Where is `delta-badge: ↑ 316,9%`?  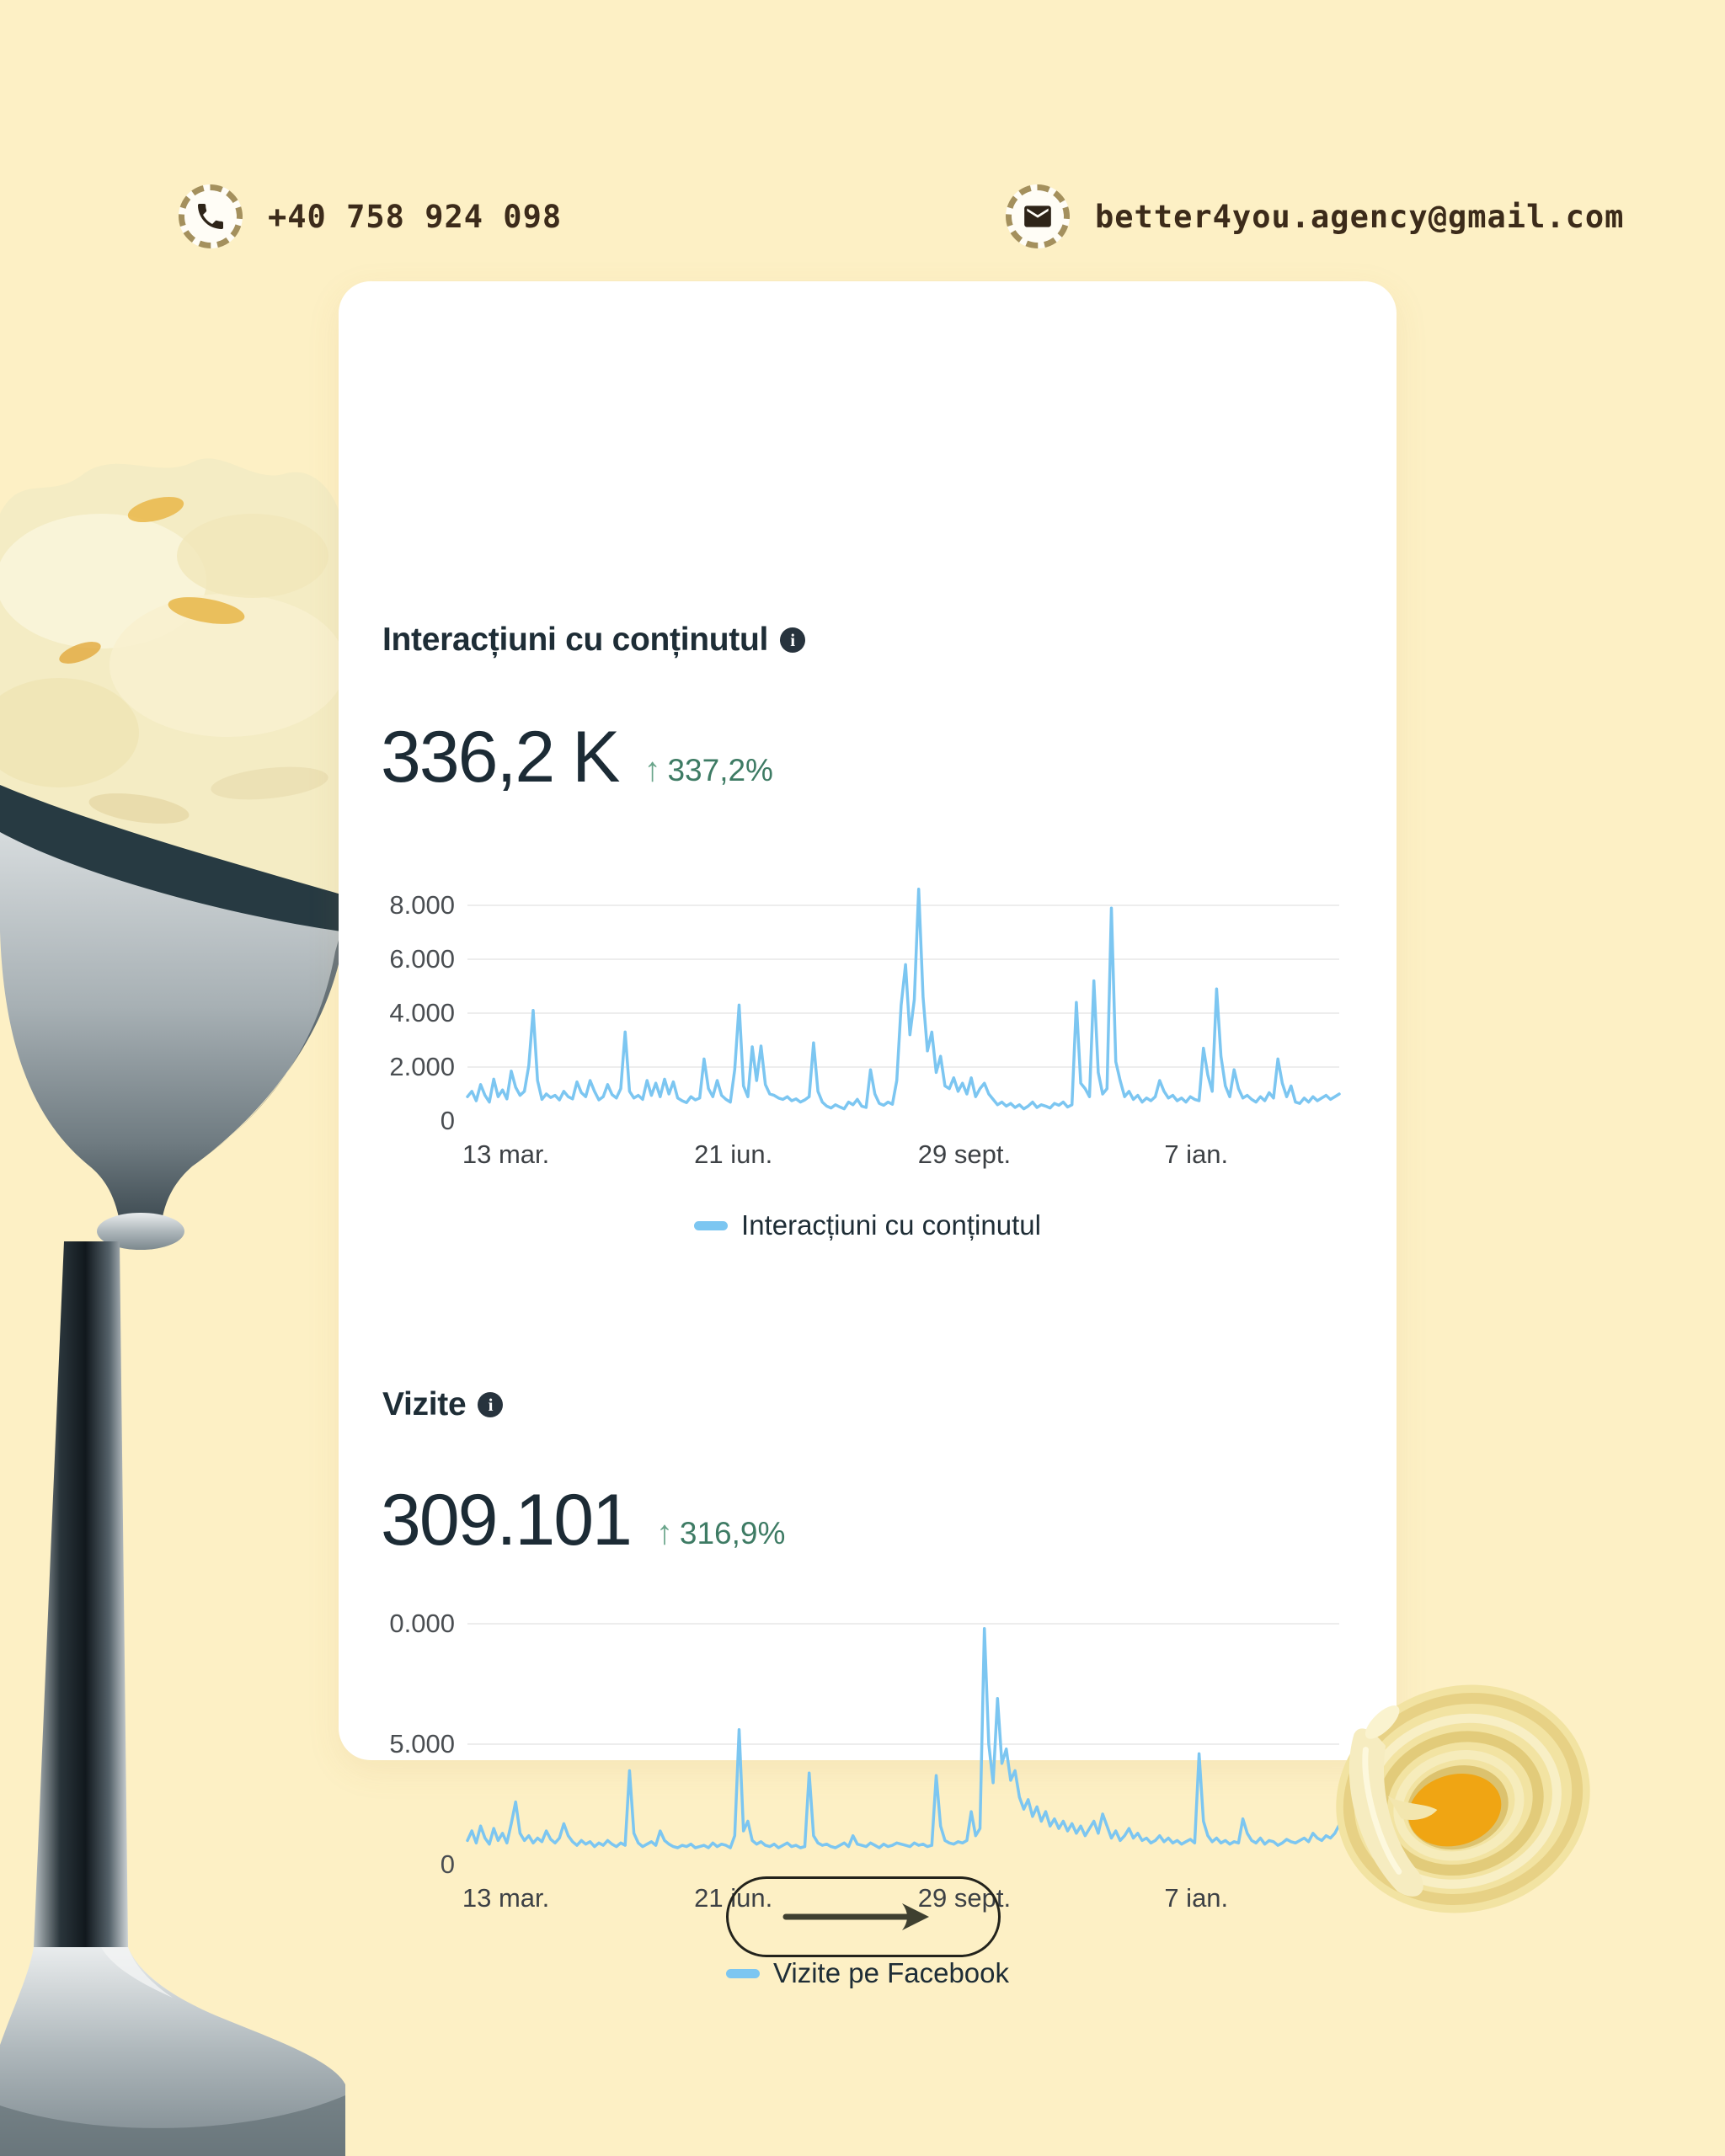 delta-badge: ↑ 316,9% is located at coordinates (721, 1536).